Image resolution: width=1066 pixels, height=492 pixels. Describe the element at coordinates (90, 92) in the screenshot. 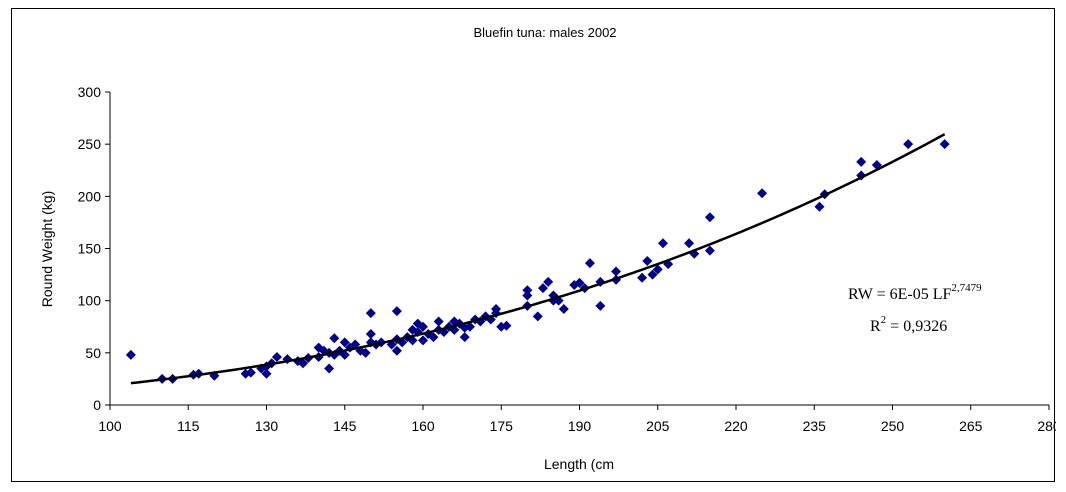

I see `y-tick-label: 300` at that location.